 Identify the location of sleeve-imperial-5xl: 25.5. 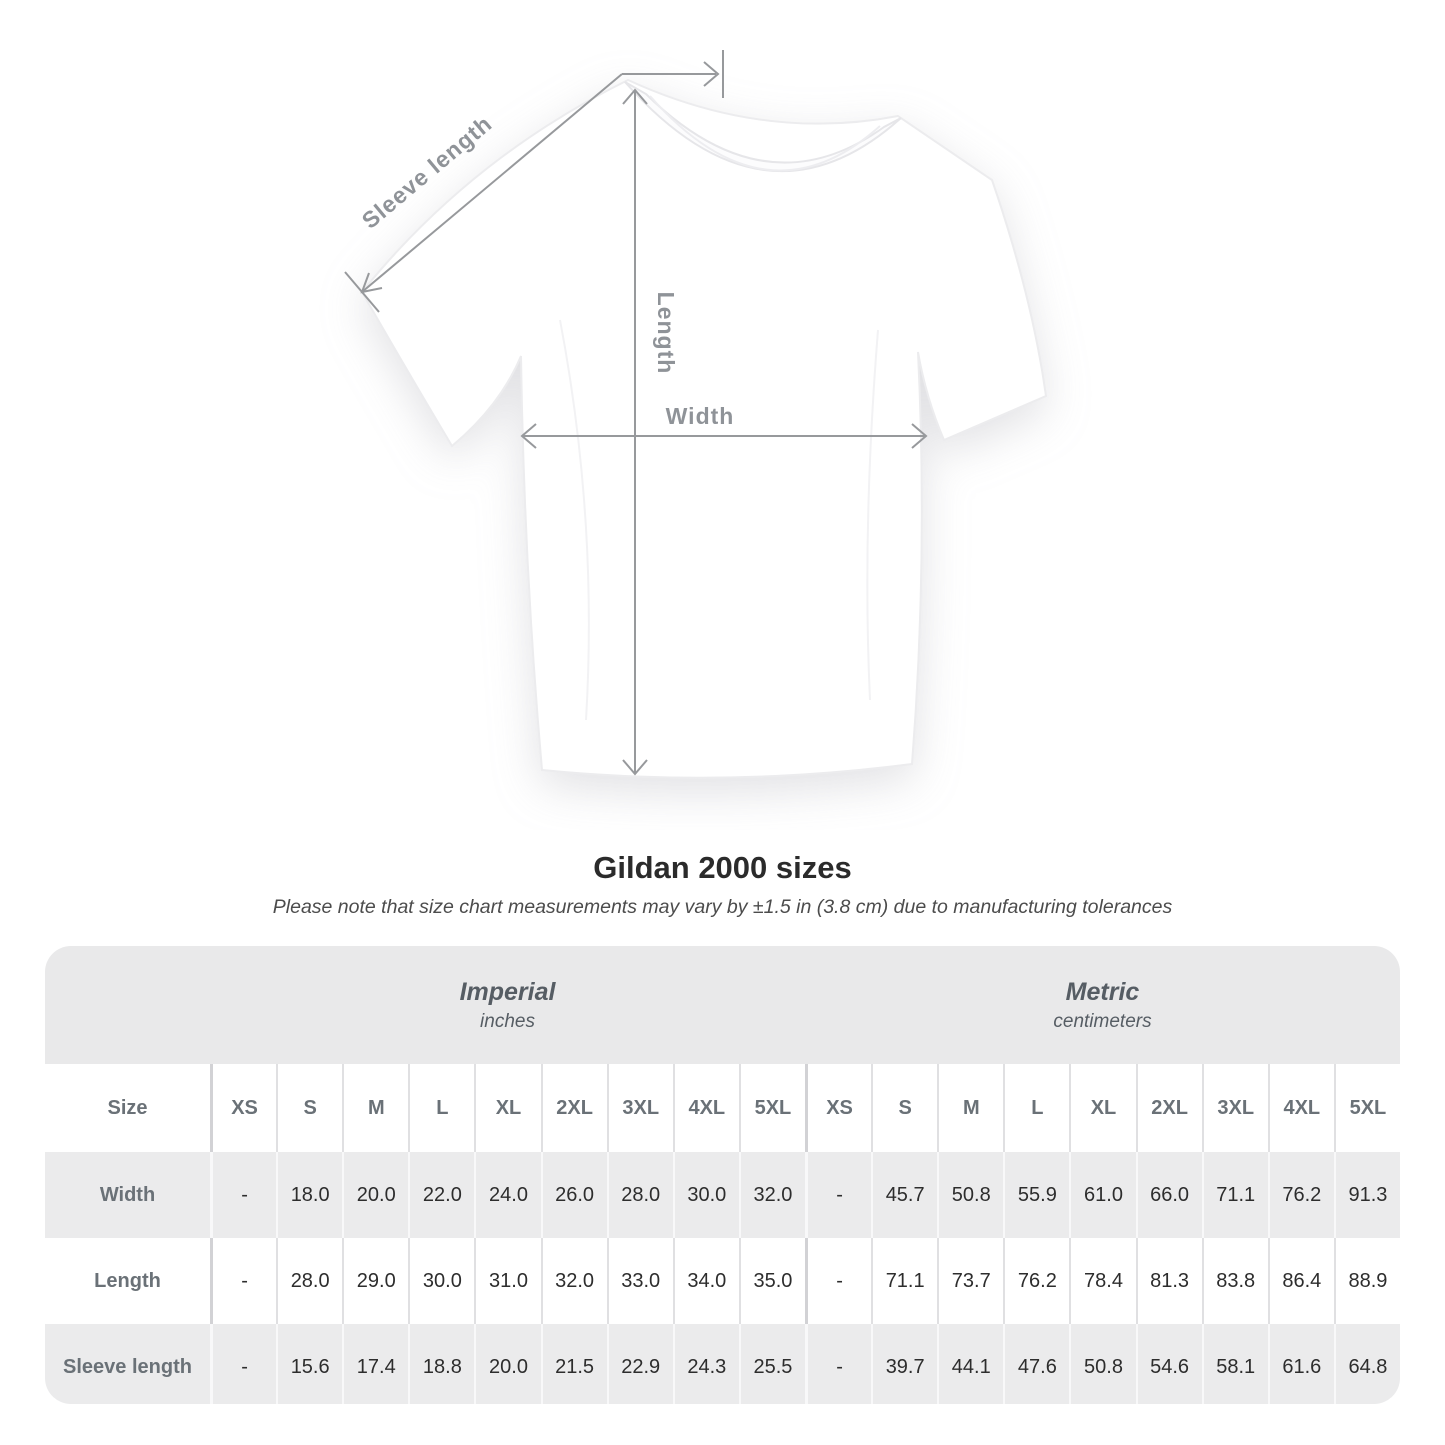
(771, 1364).